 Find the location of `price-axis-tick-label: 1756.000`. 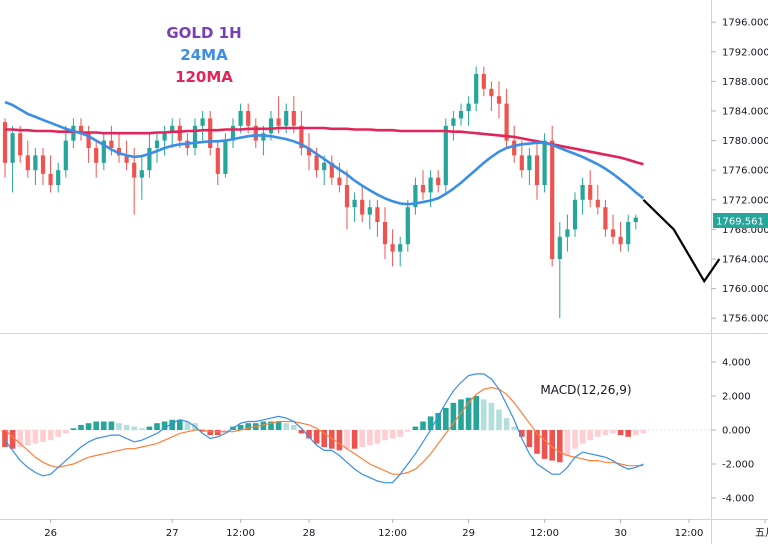

price-axis-tick-label: 1756.000 is located at coordinates (745, 319).